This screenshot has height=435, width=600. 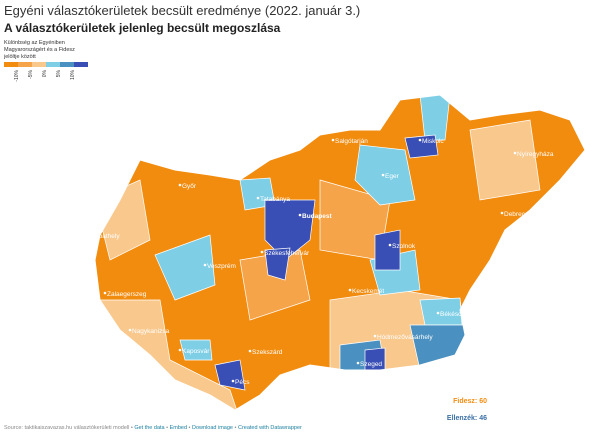 What do you see at coordinates (458, 314) in the screenshot?
I see `city-label: Békéscsaba` at bounding box center [458, 314].